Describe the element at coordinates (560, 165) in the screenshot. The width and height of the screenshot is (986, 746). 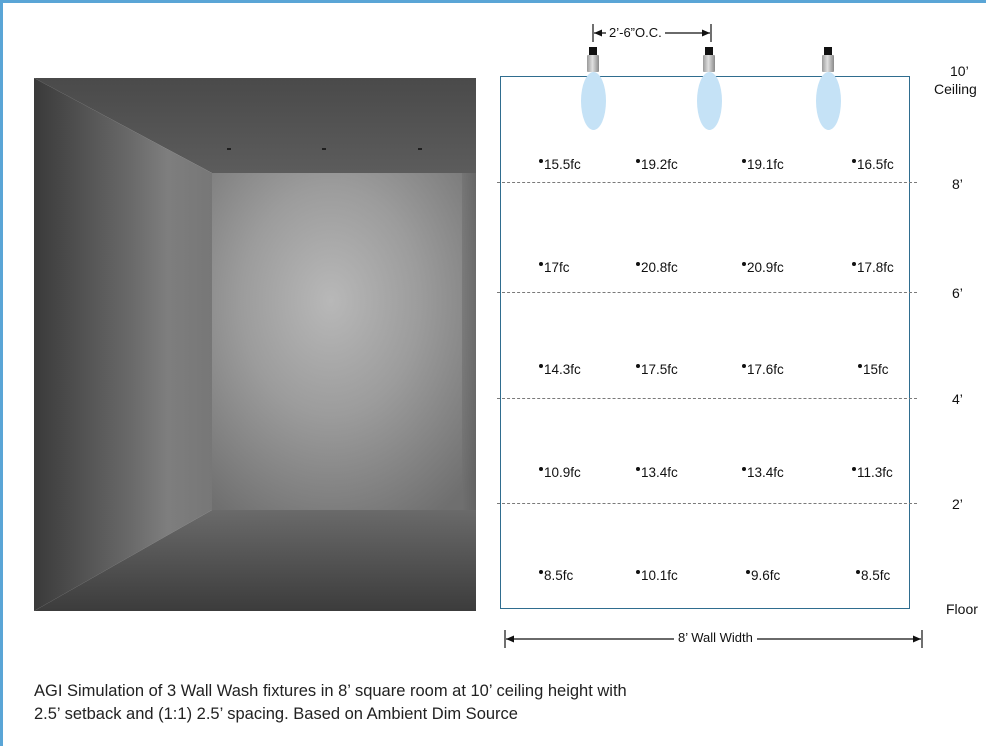
I see `fc-point: 15.5fc` at that location.